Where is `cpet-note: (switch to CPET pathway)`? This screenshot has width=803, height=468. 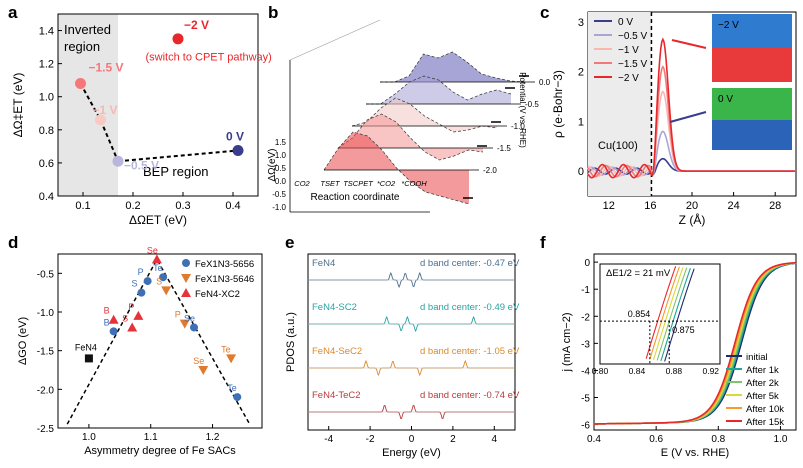 cpet-note: (switch to CPET pathway) is located at coordinates (209, 57).